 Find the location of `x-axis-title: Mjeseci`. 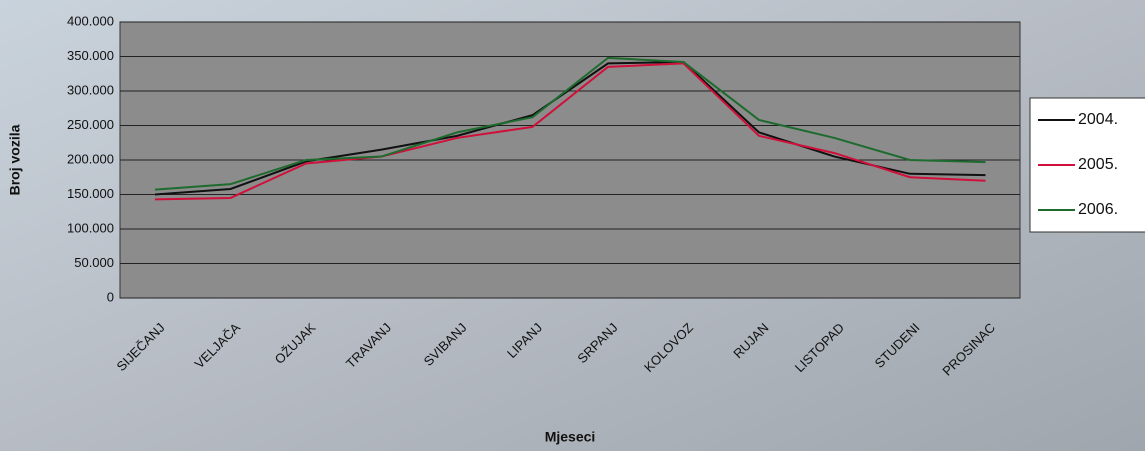

x-axis-title: Mjeseci is located at coordinates (570, 437).